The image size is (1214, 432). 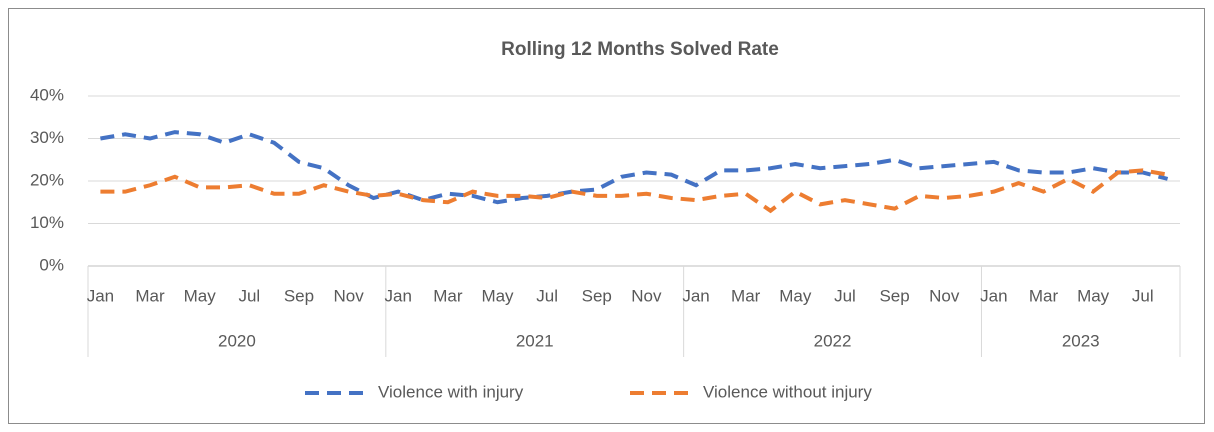 I want to click on group-label: 2021, so click(x=535, y=340).